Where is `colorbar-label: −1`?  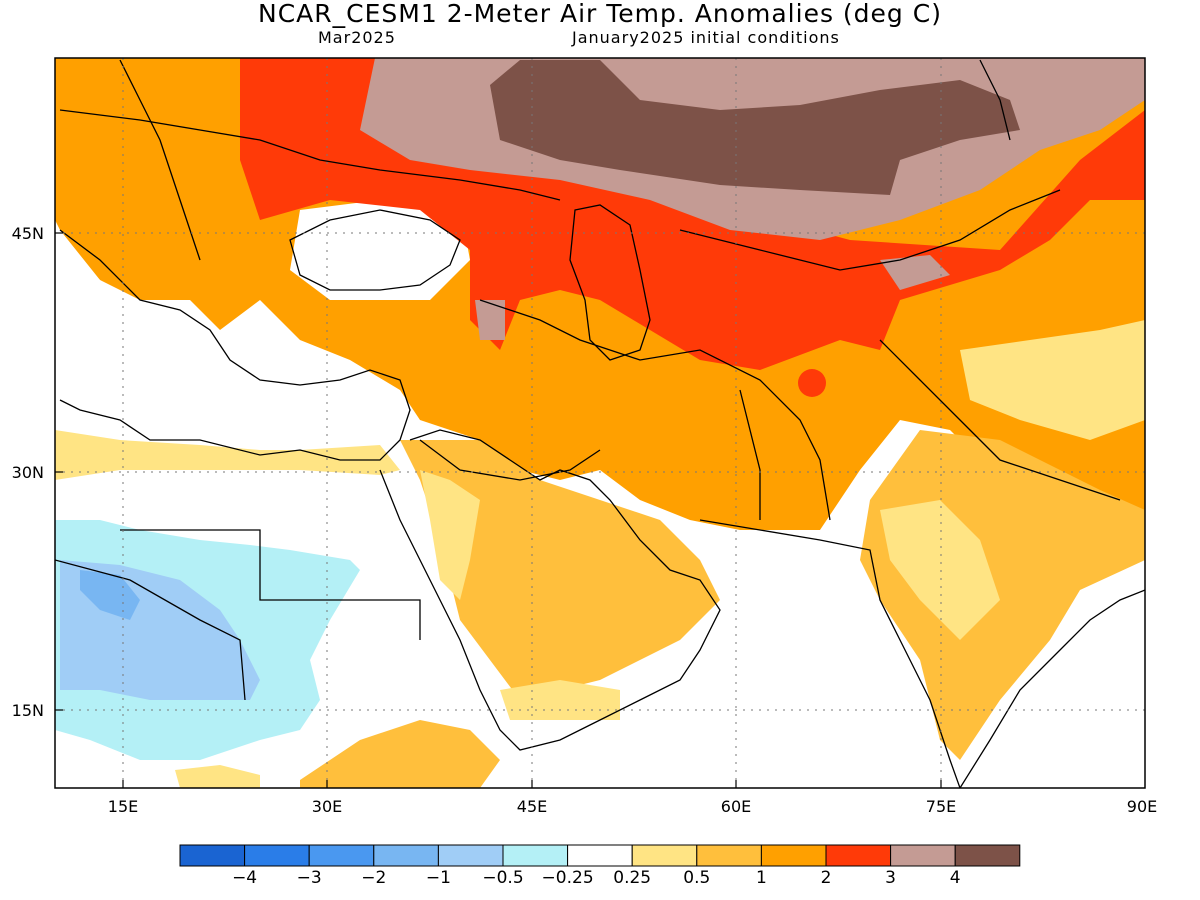 colorbar-label: −1 is located at coordinates (438, 878).